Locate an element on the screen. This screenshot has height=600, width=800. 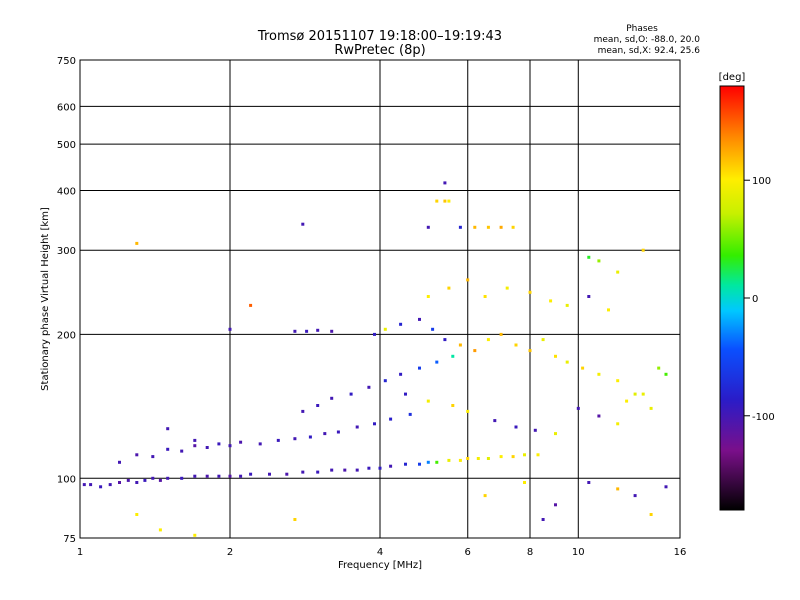
y-tick-label: 500 is located at coordinates (66, 145).